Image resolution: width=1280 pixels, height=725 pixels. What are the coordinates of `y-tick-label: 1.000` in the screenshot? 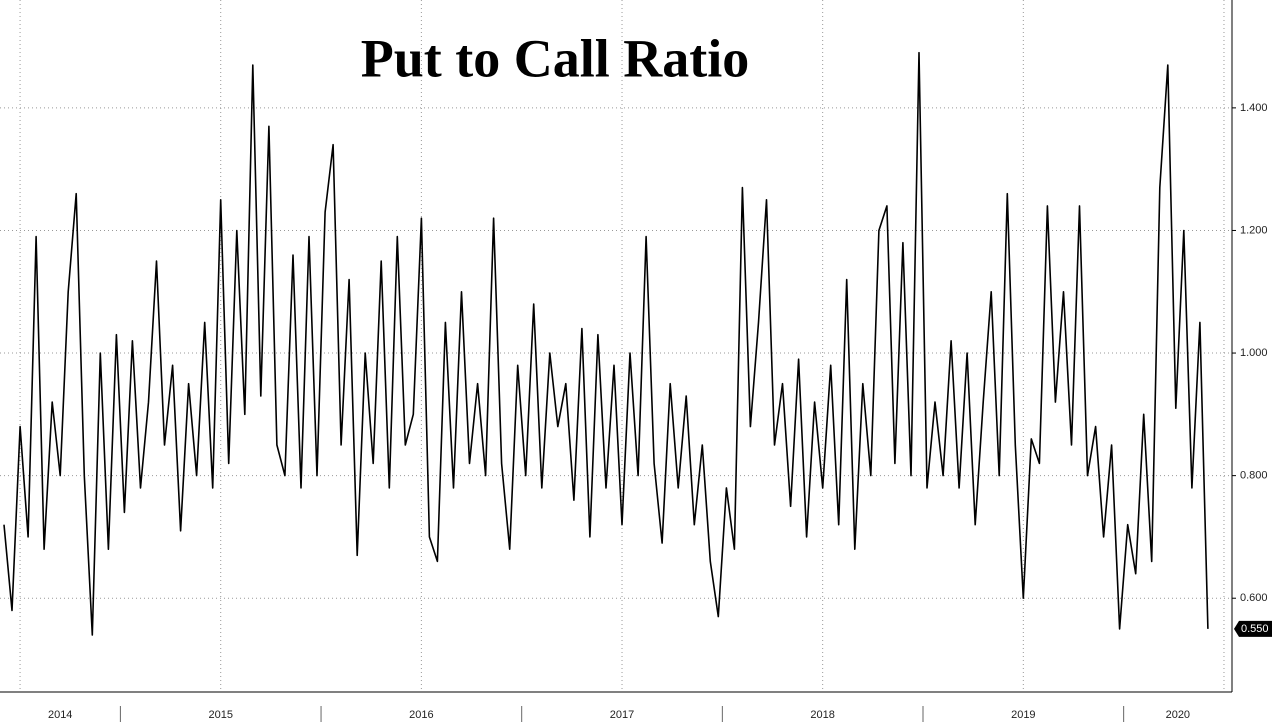 It's located at (1254, 353).